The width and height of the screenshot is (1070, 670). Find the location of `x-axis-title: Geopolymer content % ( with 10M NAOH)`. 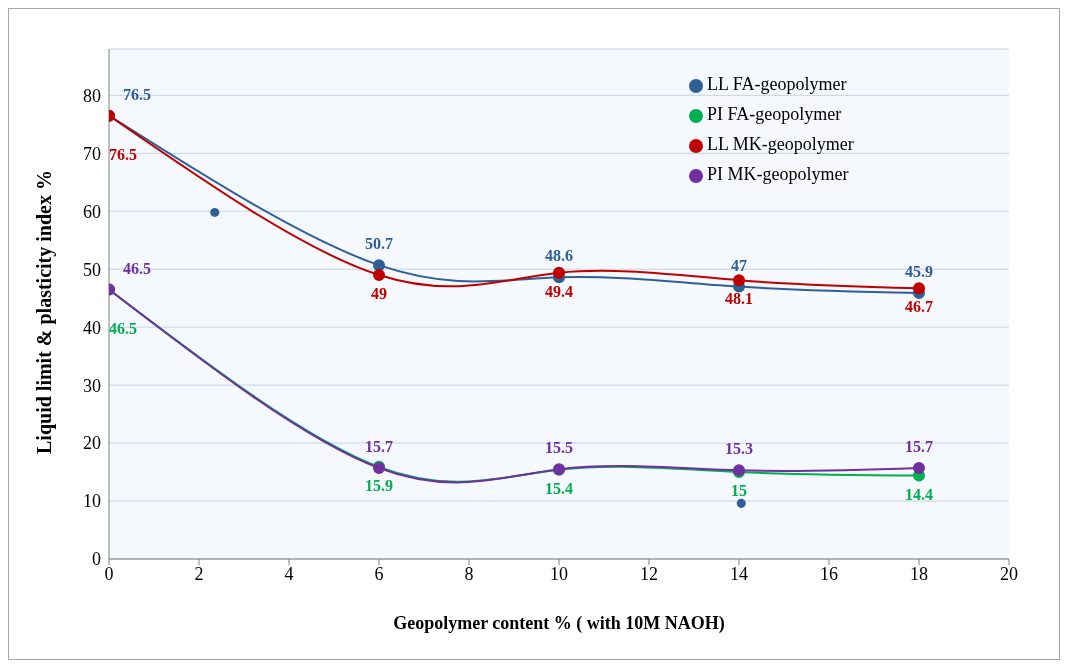

x-axis-title: Geopolymer content % ( with 10M NAOH) is located at coordinates (559, 623).